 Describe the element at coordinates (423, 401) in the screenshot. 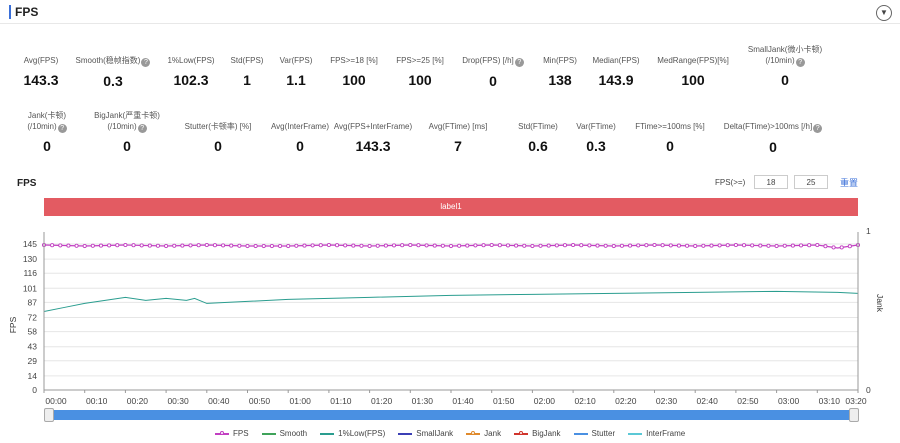

I see `x-tick-label: 01:30` at that location.